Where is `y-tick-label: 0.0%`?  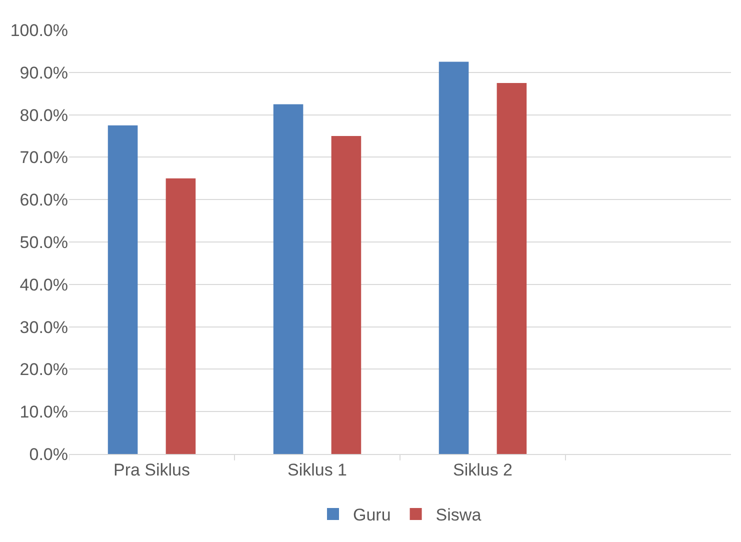 y-tick-label: 0.0% is located at coordinates (48, 454).